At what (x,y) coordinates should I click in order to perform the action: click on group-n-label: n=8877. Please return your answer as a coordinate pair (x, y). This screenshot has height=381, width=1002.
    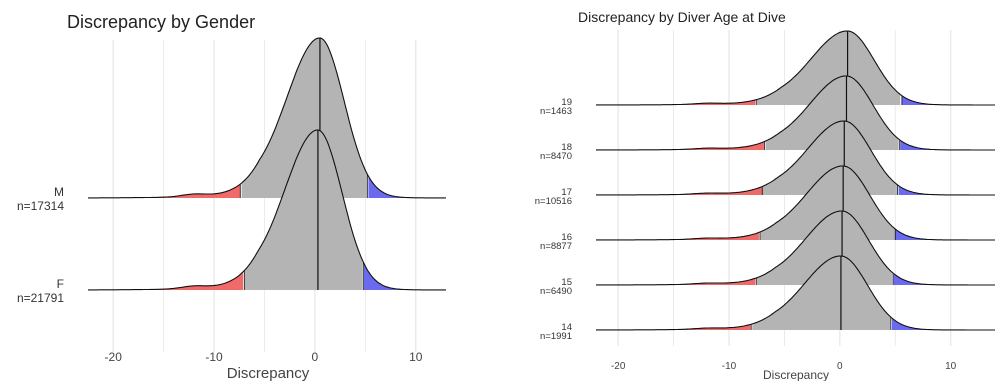
    Looking at the image, I should click on (556, 246).